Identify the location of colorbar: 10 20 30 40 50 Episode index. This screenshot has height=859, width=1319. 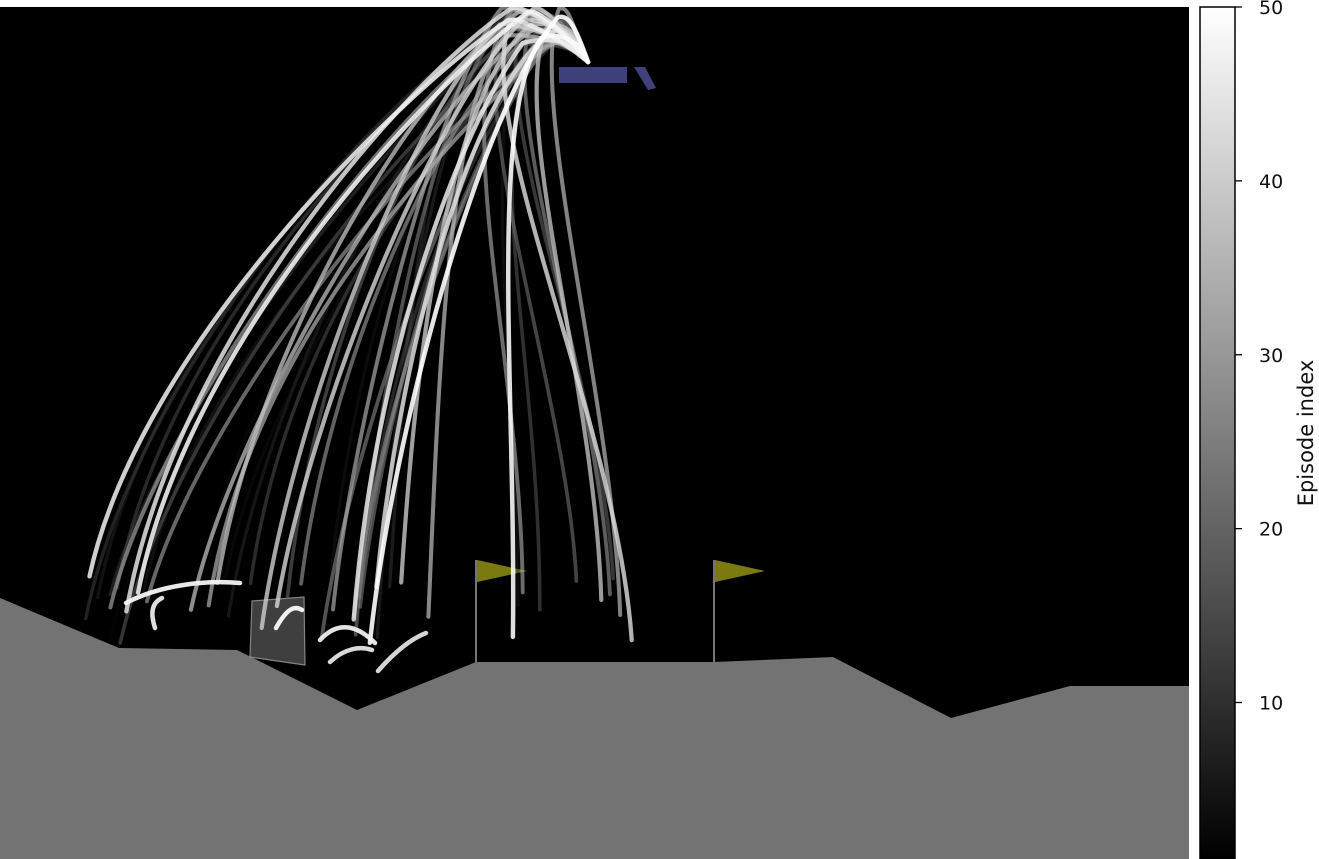
(1258, 429).